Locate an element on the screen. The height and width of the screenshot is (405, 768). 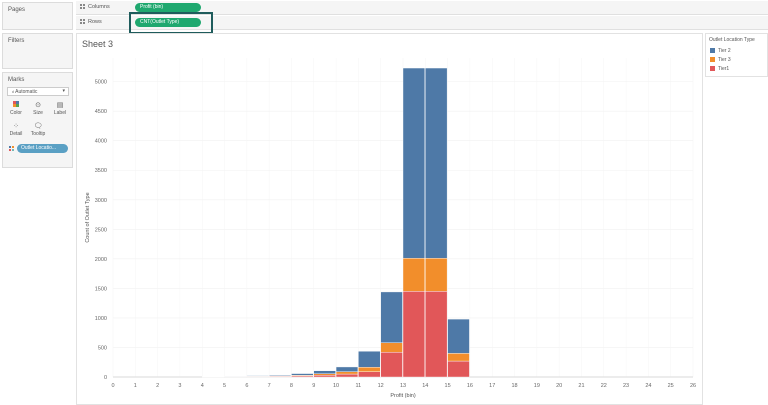
legend-label: Tier1 is located at coordinates (724, 69).